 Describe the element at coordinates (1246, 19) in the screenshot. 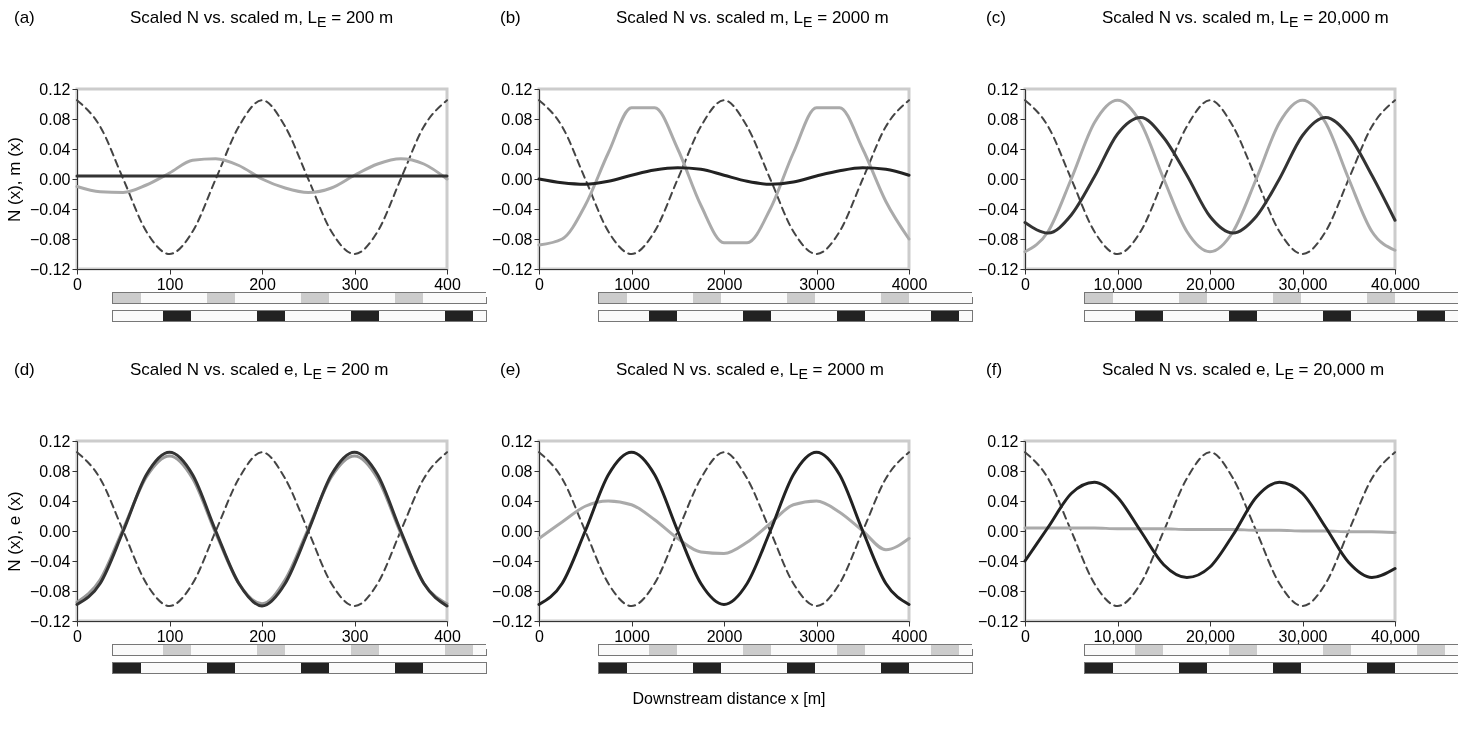

I see `chart-title: Scaled N vs. scaled m, L$_{E}$ = 20,000 m` at that location.